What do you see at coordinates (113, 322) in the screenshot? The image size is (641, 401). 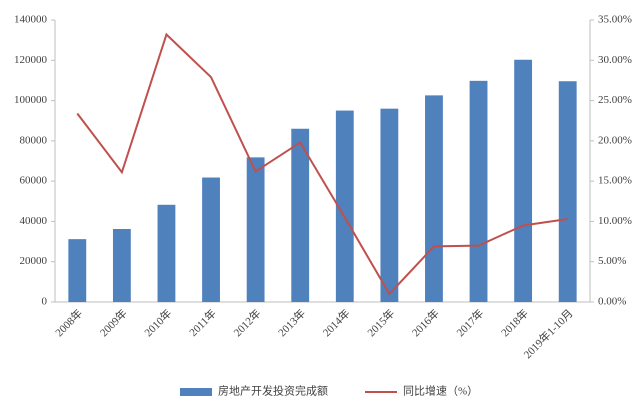 I see `x-tick-label: 2009年` at bounding box center [113, 322].